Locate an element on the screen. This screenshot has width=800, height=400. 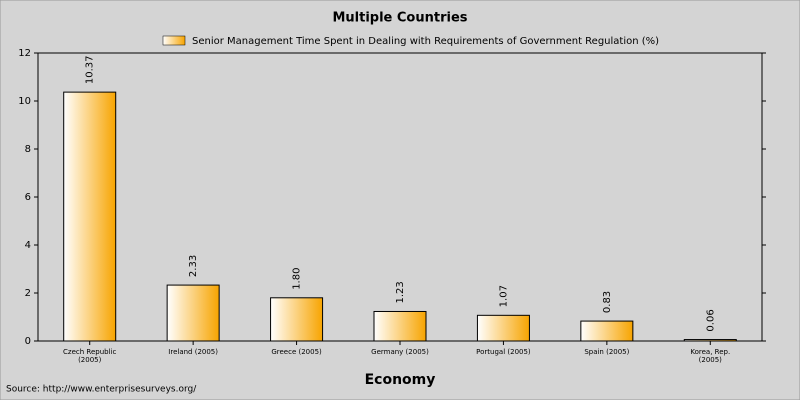
x-tick-label-box: Korea, Rep. (2005) is located at coordinates (710, 356).